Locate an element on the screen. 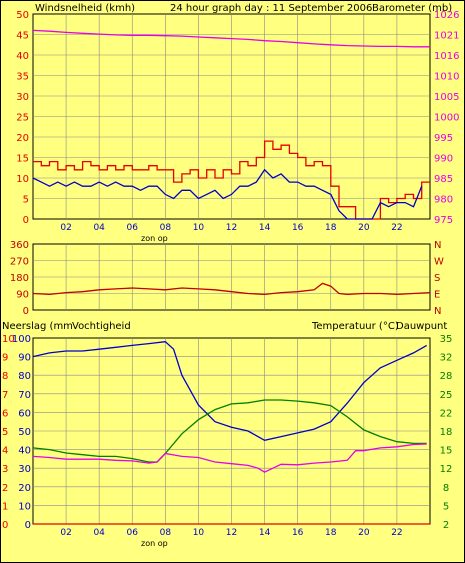 Image resolution: width=465 pixels, height=563 pixels. wind-y-tick-label: 30 is located at coordinates (22, 97).